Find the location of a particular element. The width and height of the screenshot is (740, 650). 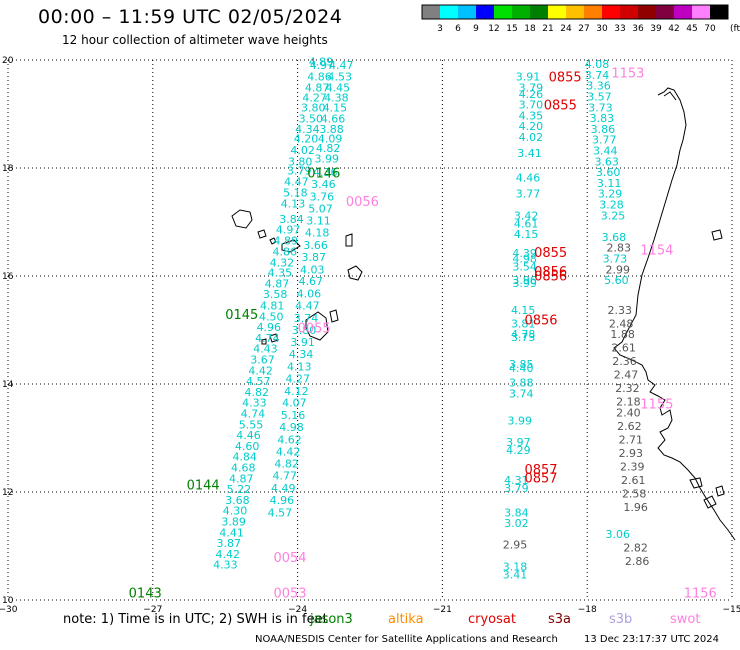

wave-height-label: 3.29 is located at coordinates (610, 194).